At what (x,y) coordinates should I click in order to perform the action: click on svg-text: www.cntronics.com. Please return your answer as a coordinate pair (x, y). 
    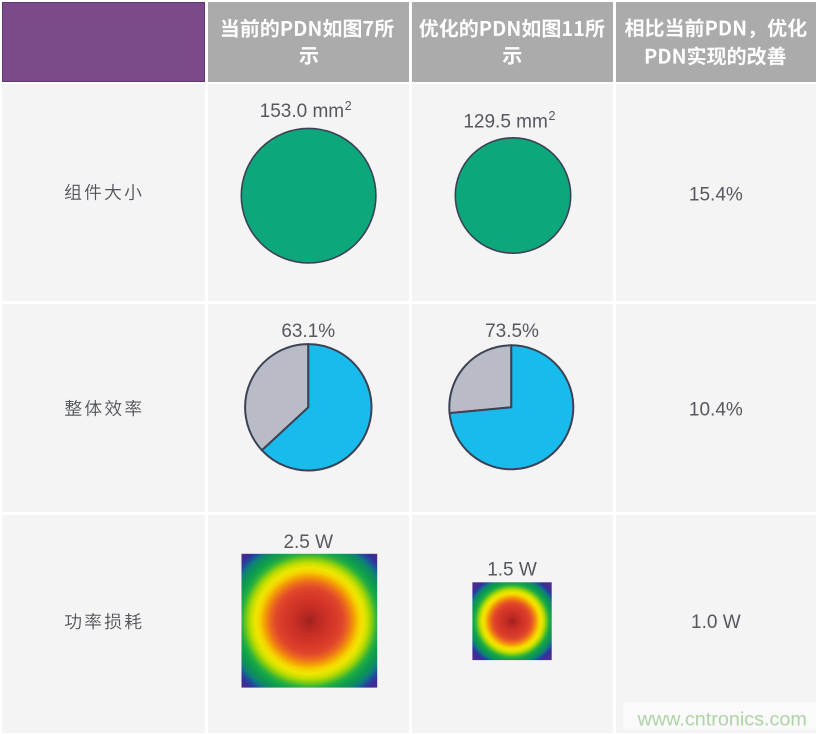
    Looking at the image, I should click on (722, 720).